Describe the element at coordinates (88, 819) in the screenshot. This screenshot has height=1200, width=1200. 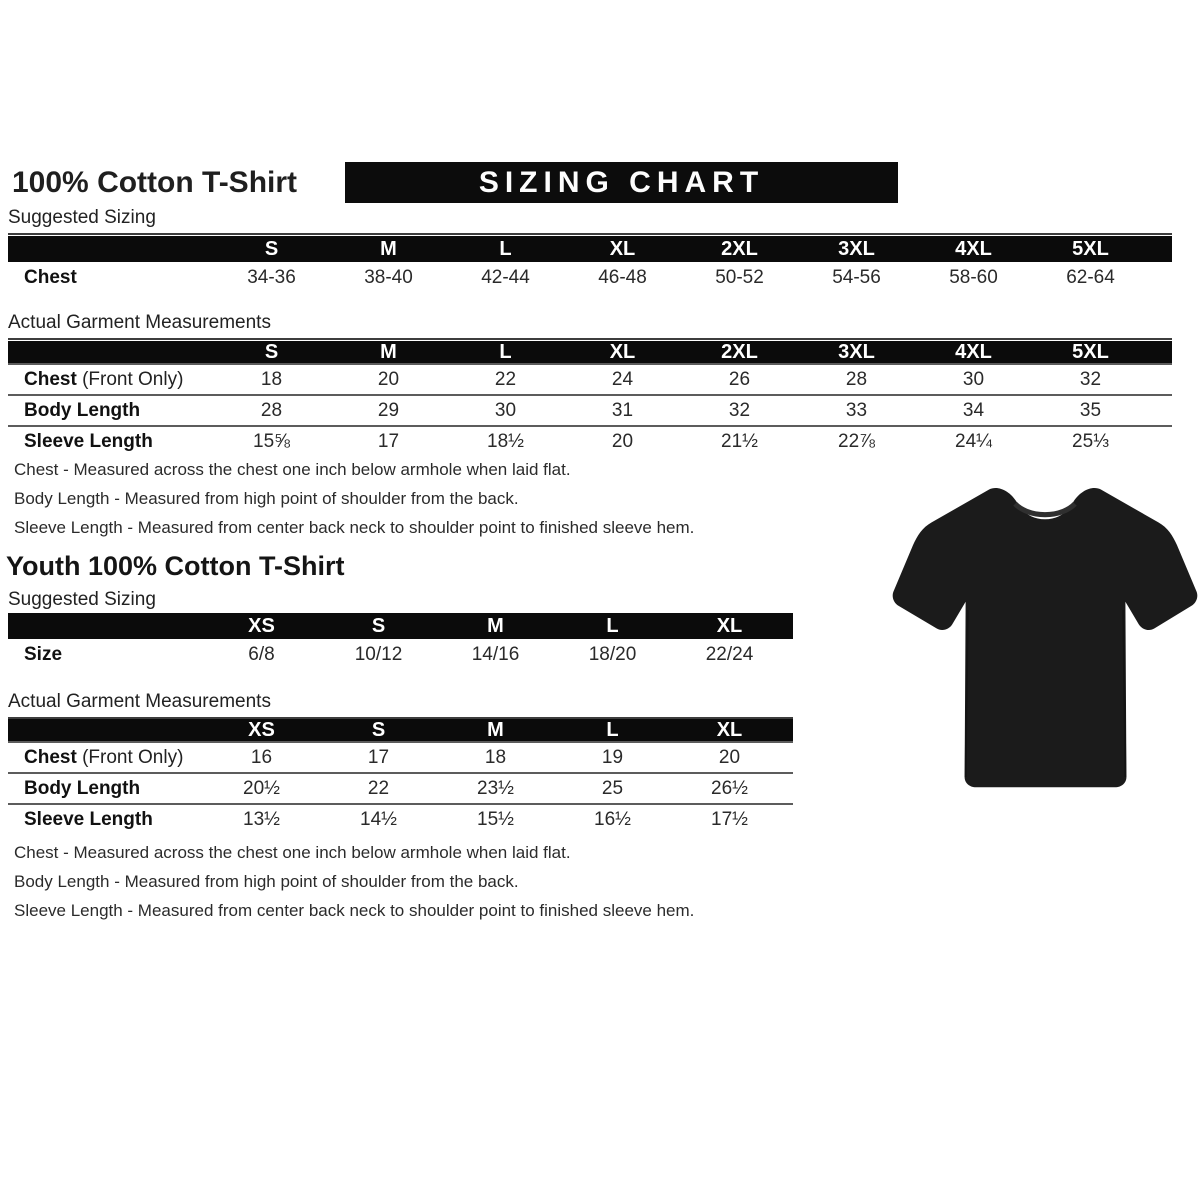
I see `row-label-text: Sleeve Length` at that location.